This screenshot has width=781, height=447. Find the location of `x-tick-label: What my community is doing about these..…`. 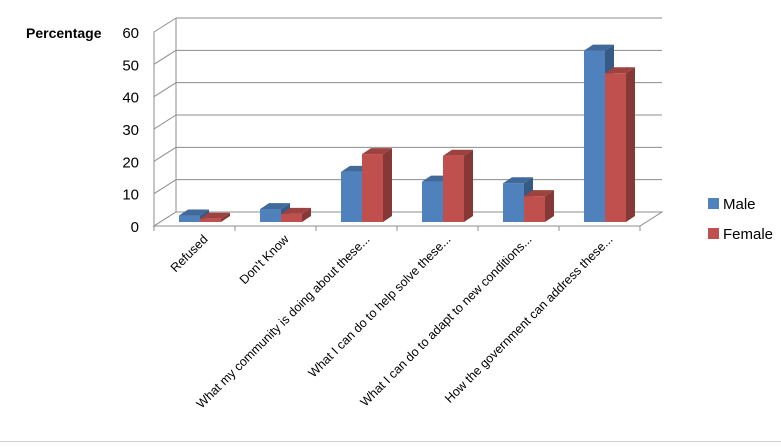

x-tick-label: What my community is doing about these..… is located at coordinates (283, 321).